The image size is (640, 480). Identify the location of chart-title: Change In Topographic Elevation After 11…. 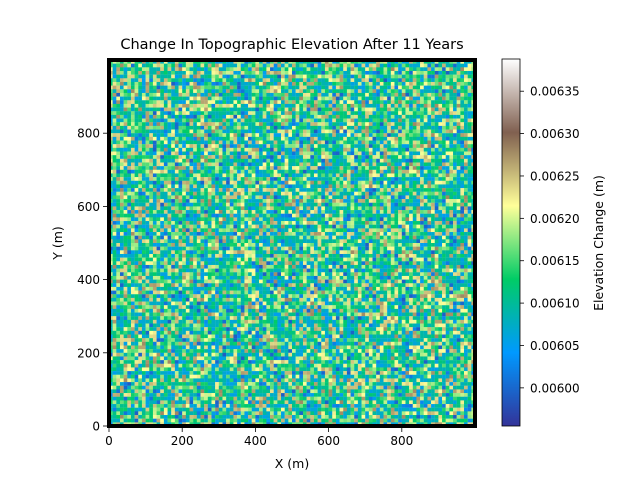
(291, 45).